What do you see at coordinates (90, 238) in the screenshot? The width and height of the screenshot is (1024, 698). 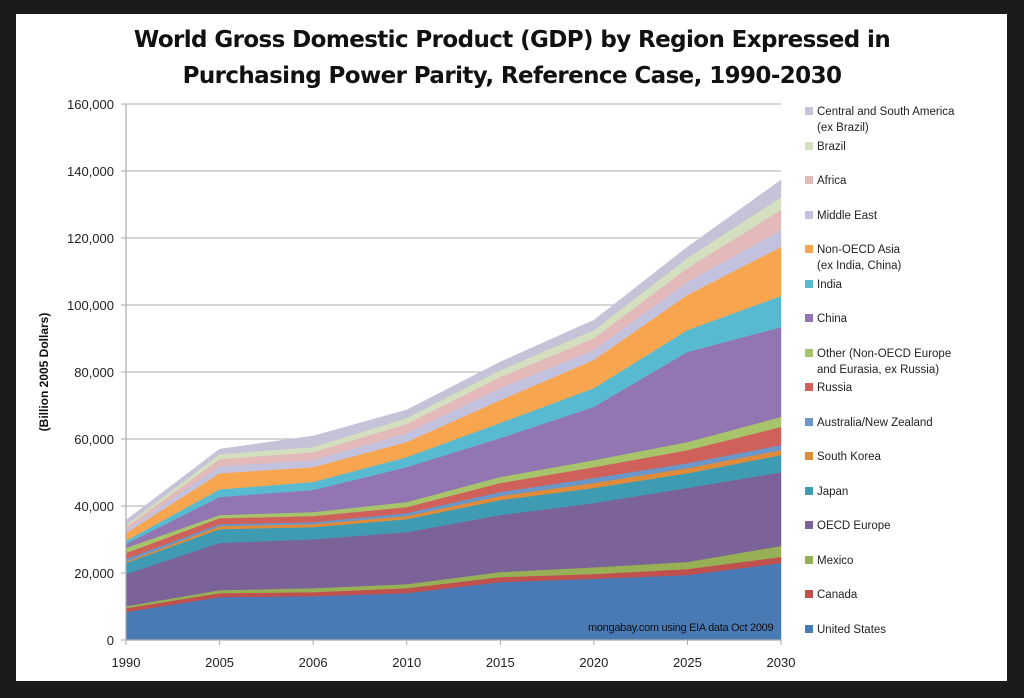 I see `y-tick-label: 120,000` at bounding box center [90, 238].